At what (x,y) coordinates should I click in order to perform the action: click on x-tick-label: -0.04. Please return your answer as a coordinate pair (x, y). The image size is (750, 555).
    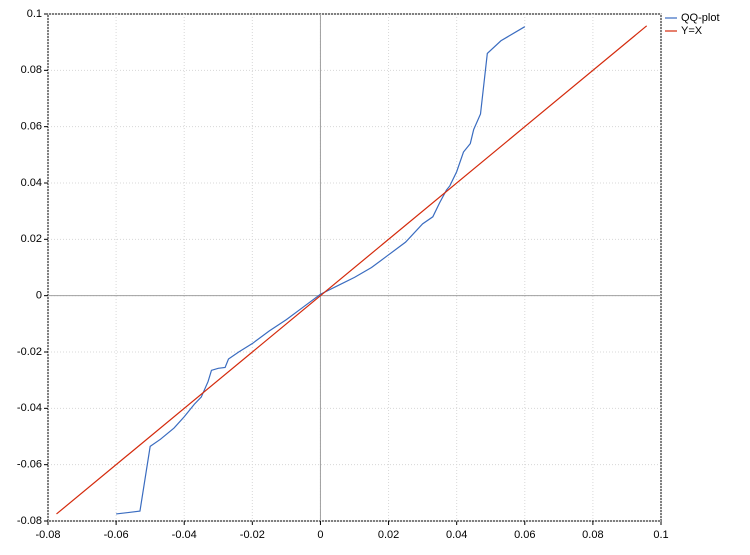
    Looking at the image, I should click on (184, 535).